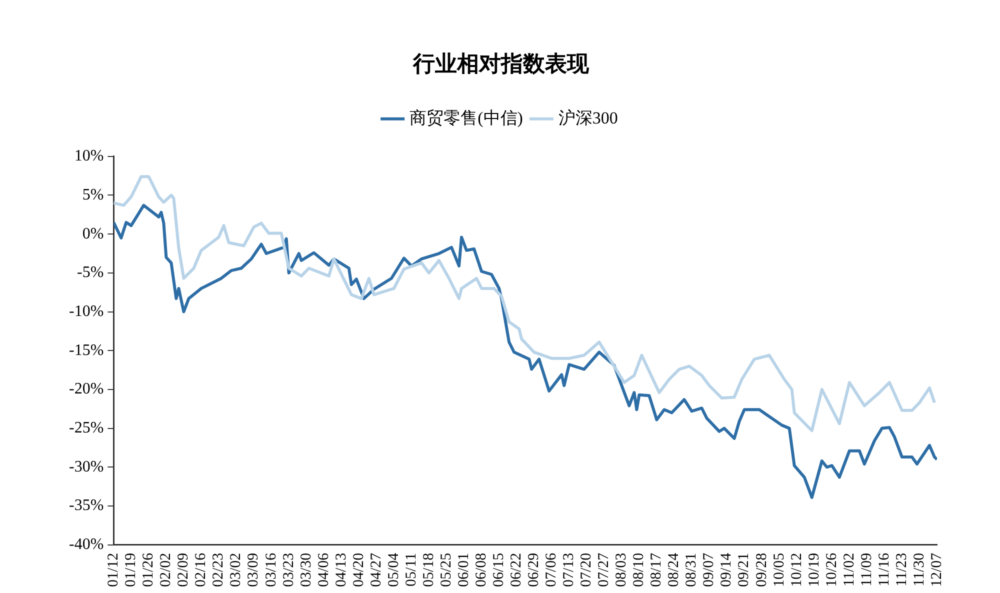  What do you see at coordinates (86, 428) in the screenshot?
I see `y-tick-label: -25%` at bounding box center [86, 428].